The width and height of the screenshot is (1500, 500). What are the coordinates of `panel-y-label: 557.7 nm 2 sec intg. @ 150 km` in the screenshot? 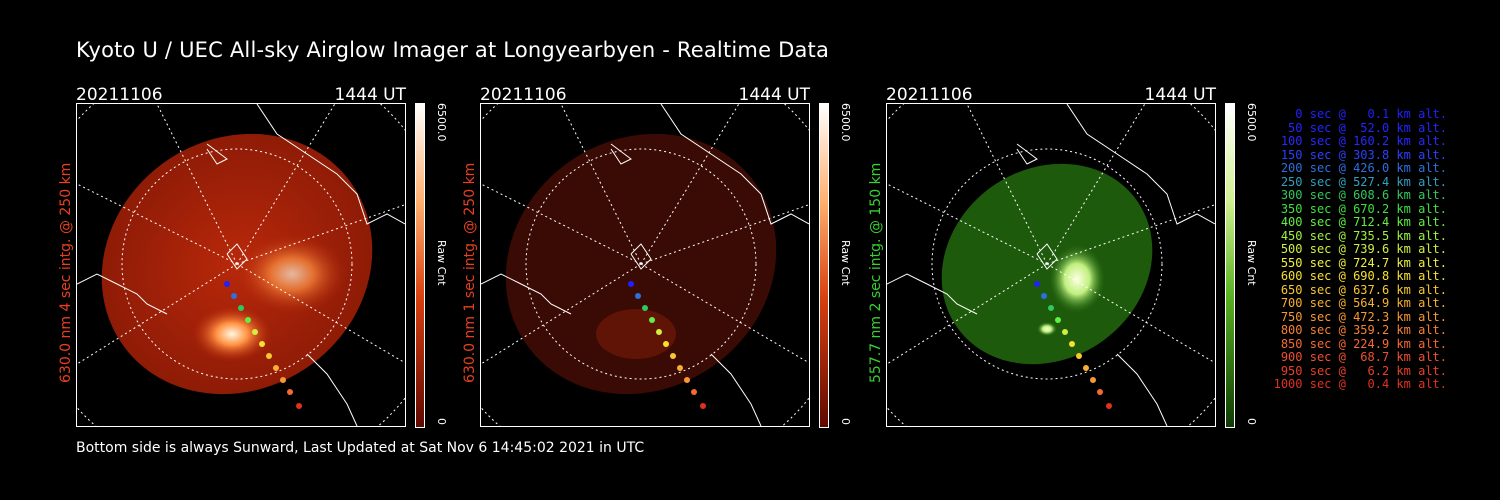 It's located at (876, 272).